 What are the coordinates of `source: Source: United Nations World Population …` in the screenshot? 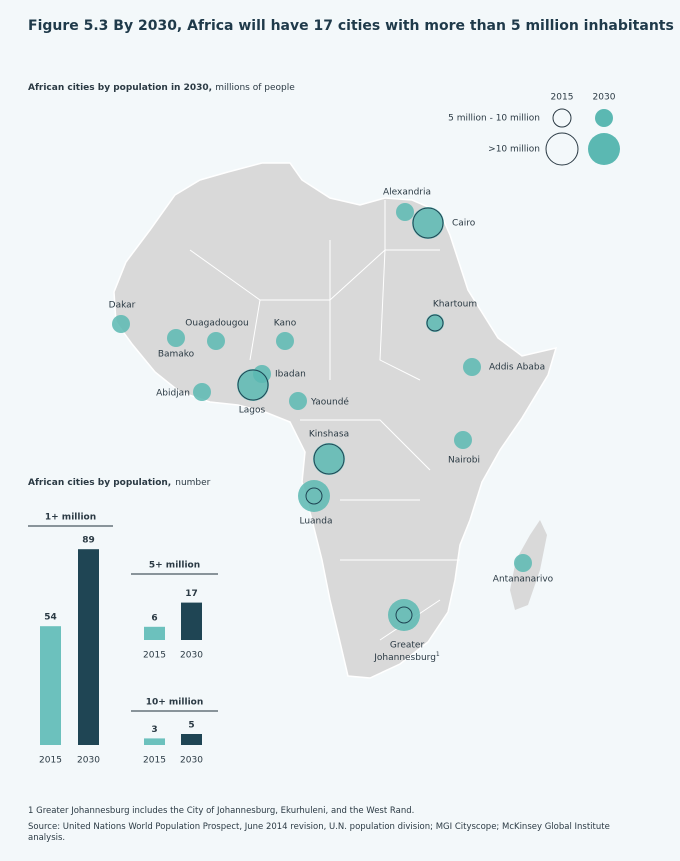 It's located at (319, 832).